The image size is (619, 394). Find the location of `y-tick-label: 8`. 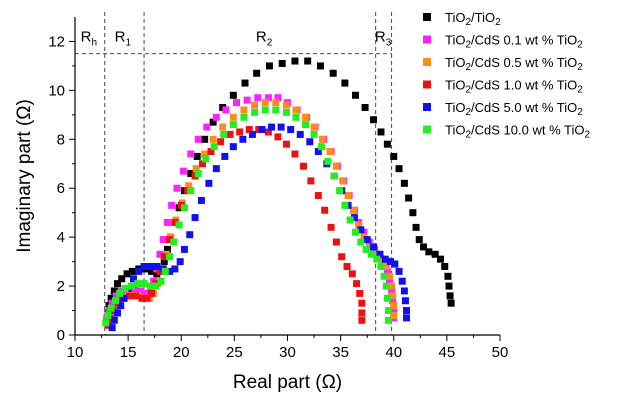

y-tick-label: 8 is located at coordinates (61, 139).